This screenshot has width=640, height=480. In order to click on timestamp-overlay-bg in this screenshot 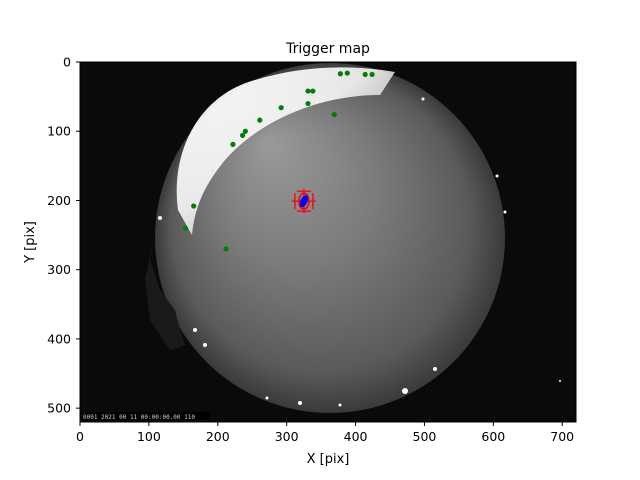, I will do `click(146, 416)`.